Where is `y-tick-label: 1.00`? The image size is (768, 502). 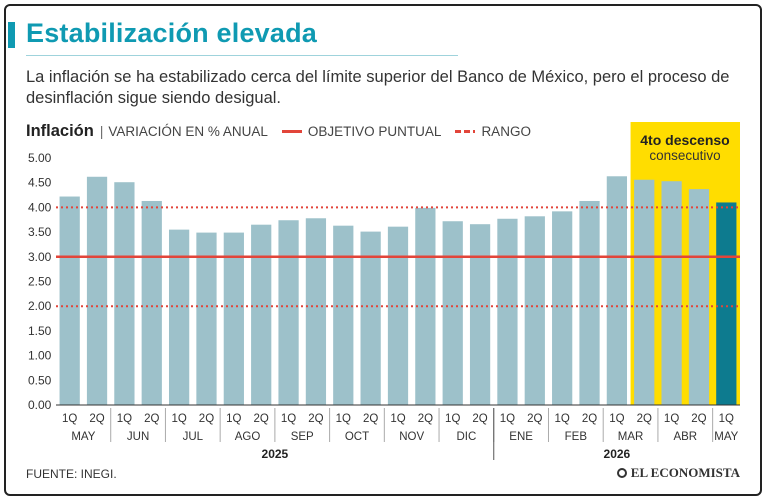 y-tick-label: 1.00 is located at coordinates (40, 356).